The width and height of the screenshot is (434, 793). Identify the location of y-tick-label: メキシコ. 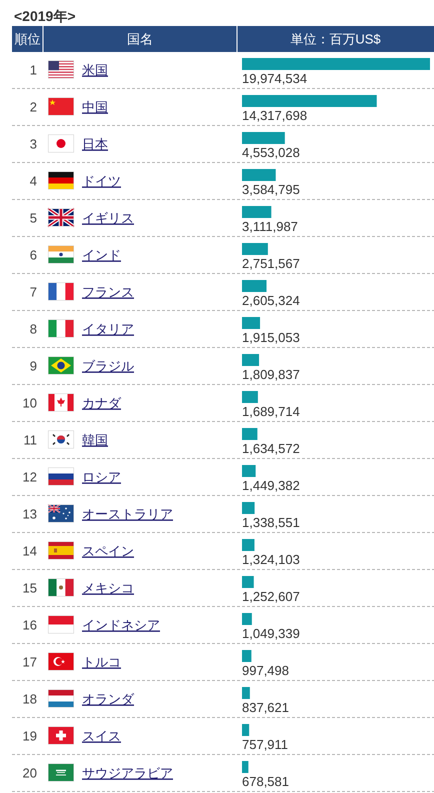
(108, 588).